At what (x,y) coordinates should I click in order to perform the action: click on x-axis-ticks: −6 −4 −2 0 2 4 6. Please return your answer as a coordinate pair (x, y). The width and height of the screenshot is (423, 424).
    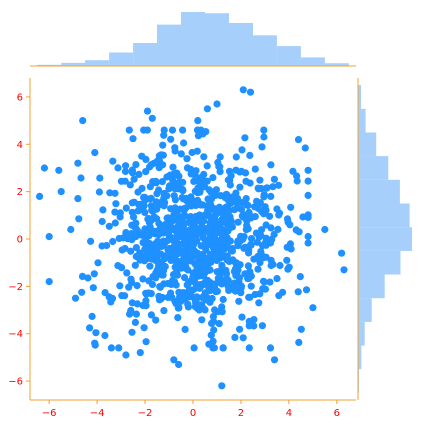
    Looking at the image, I should click on (191, 409).